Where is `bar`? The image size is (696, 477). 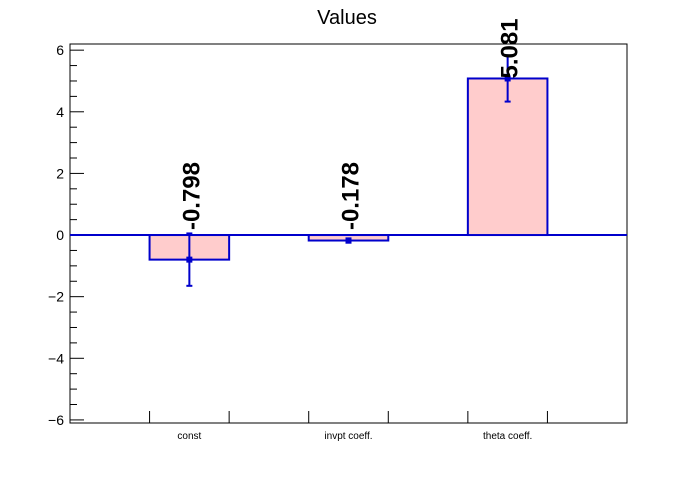 bar is located at coordinates (507, 157).